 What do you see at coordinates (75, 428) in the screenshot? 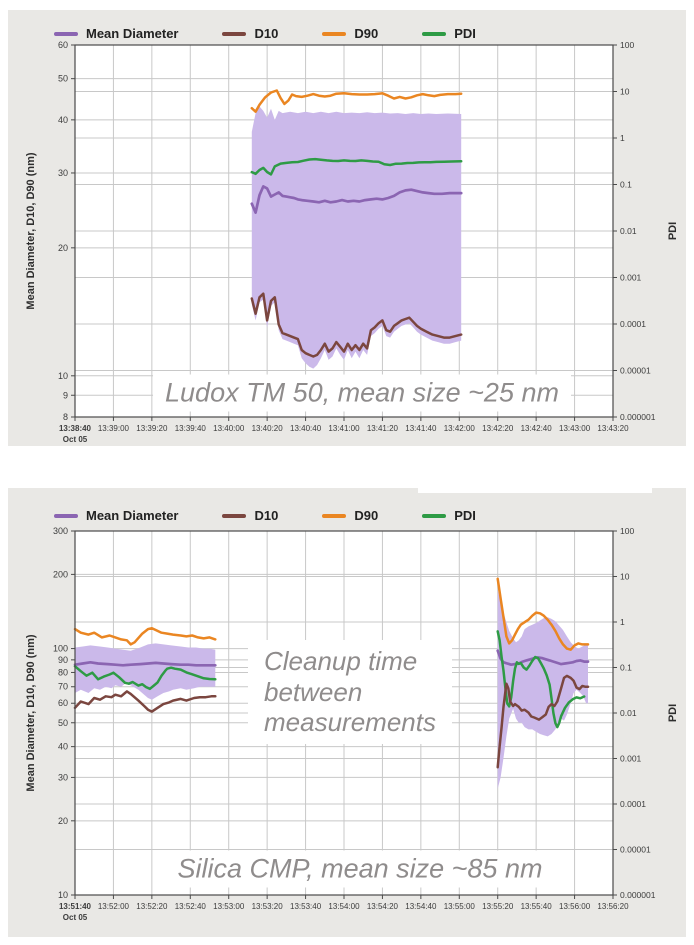
I see `x-tick-label: 13:38:40` at bounding box center [75, 428].